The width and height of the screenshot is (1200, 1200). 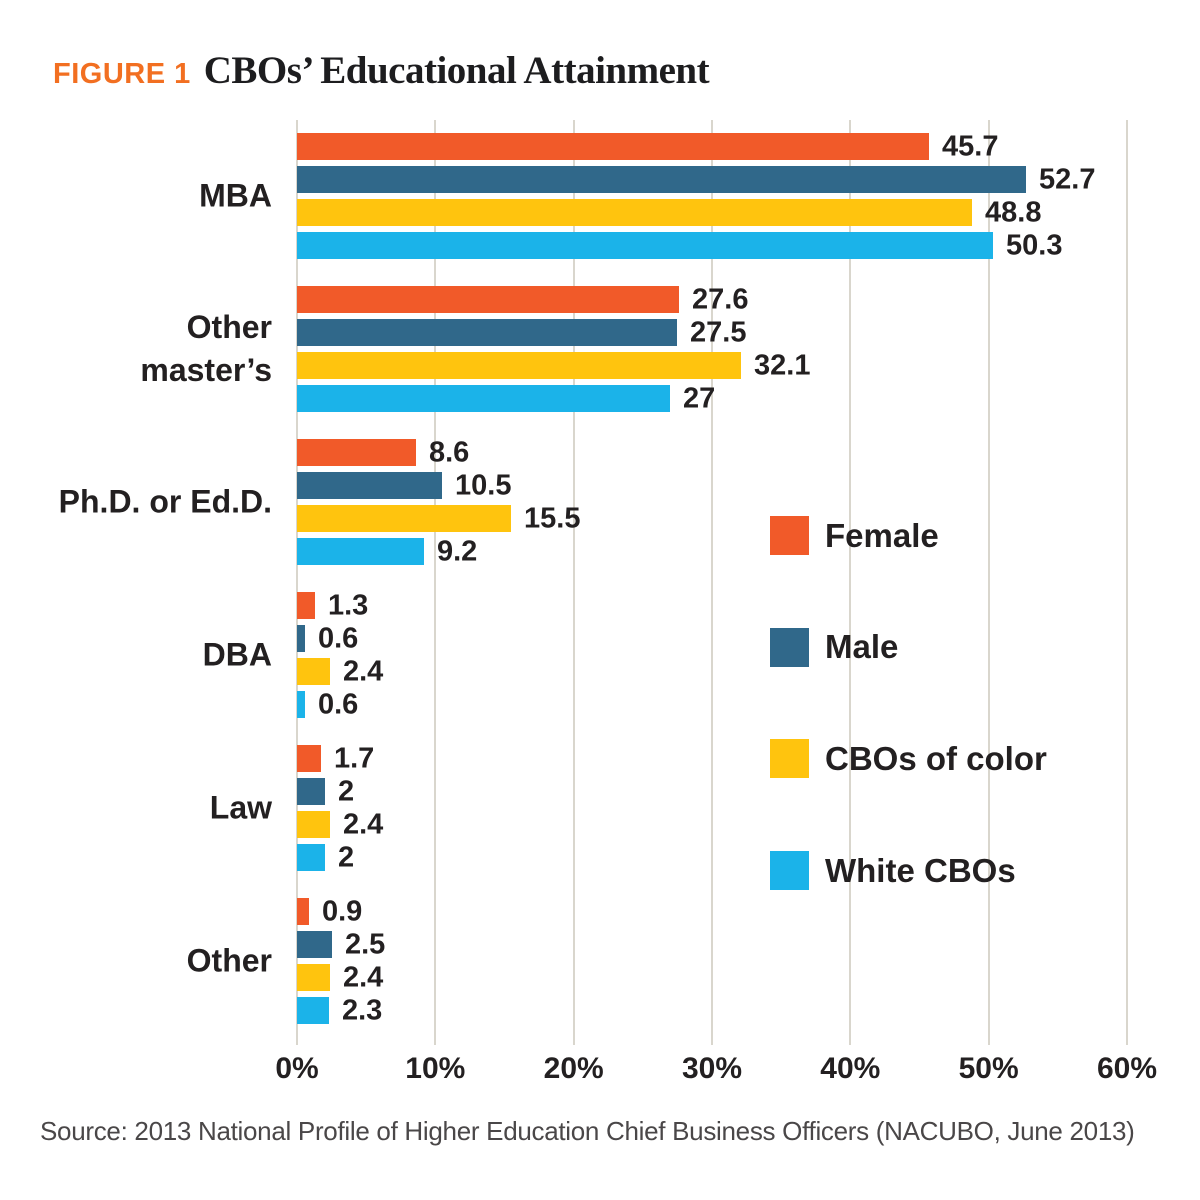 What do you see at coordinates (237, 654) in the screenshot?
I see `category-label: DBA` at bounding box center [237, 654].